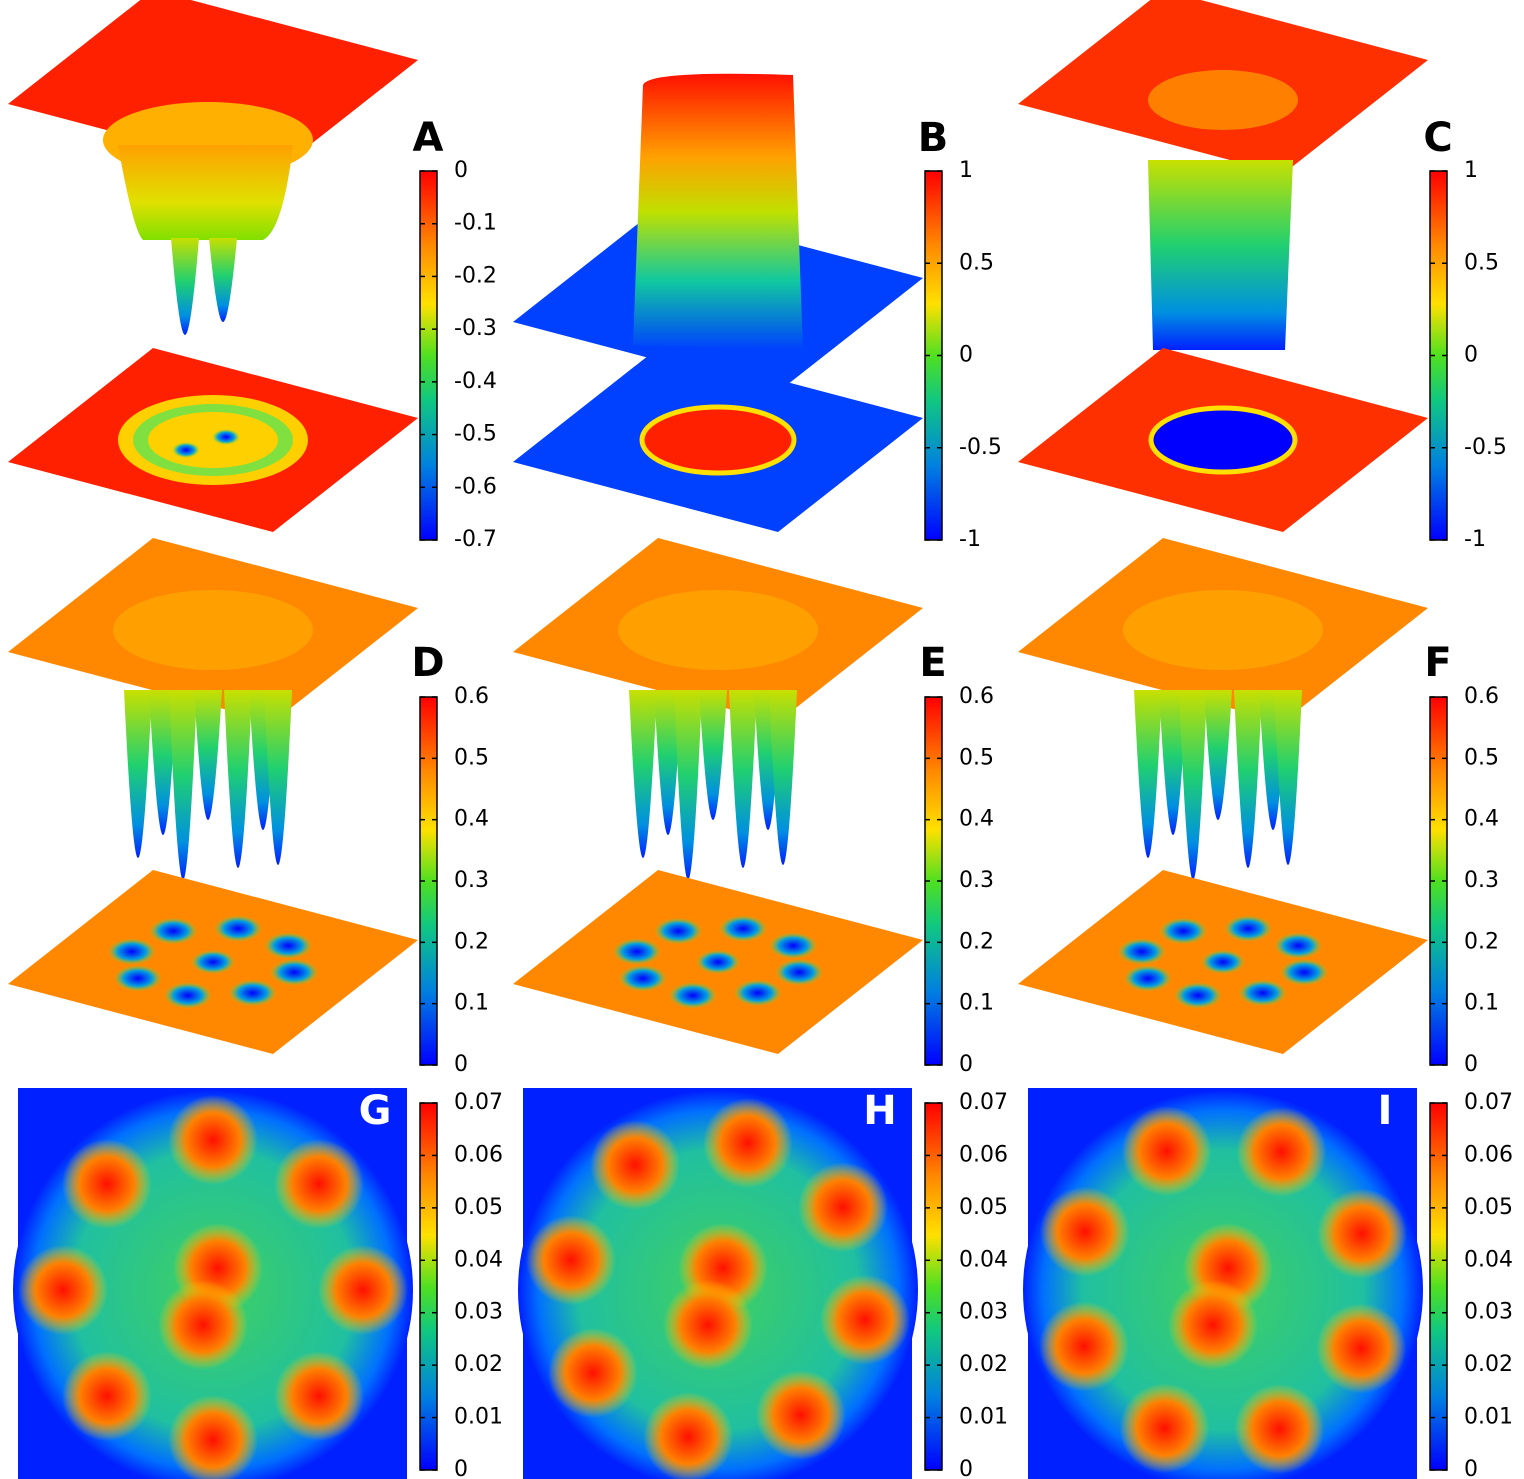  What do you see at coordinates (375, 1111) in the screenshot?
I see `panel-label: G` at bounding box center [375, 1111].